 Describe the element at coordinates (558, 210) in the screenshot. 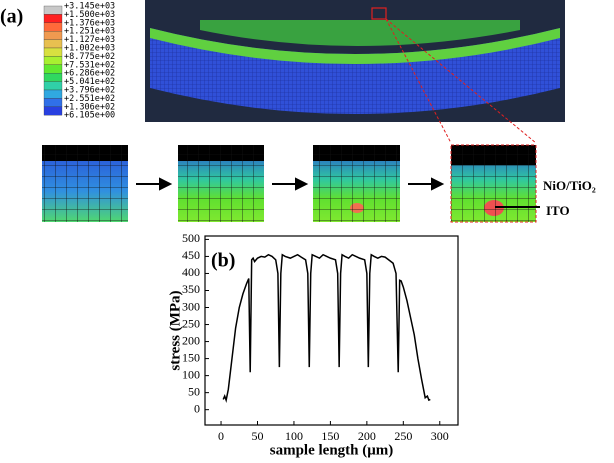

I see `annotation: ITO` at that location.